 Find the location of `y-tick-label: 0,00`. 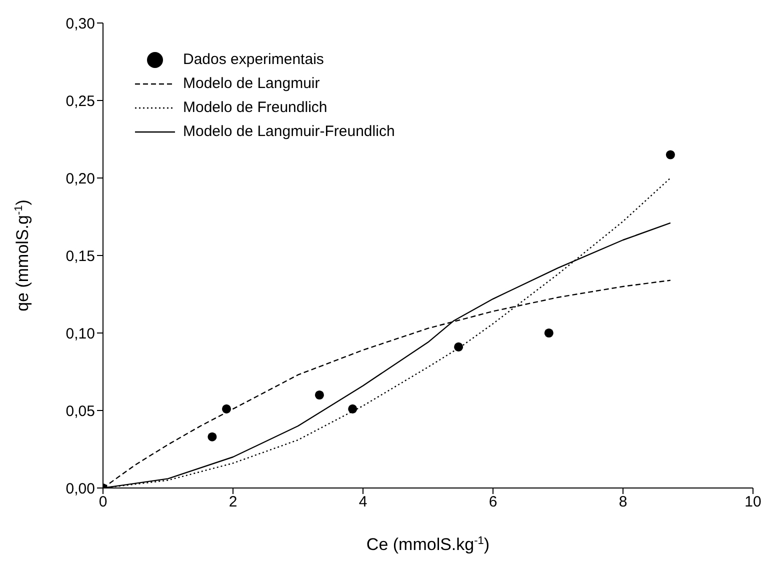

y-tick-label: 0,00 is located at coordinates (80, 489).